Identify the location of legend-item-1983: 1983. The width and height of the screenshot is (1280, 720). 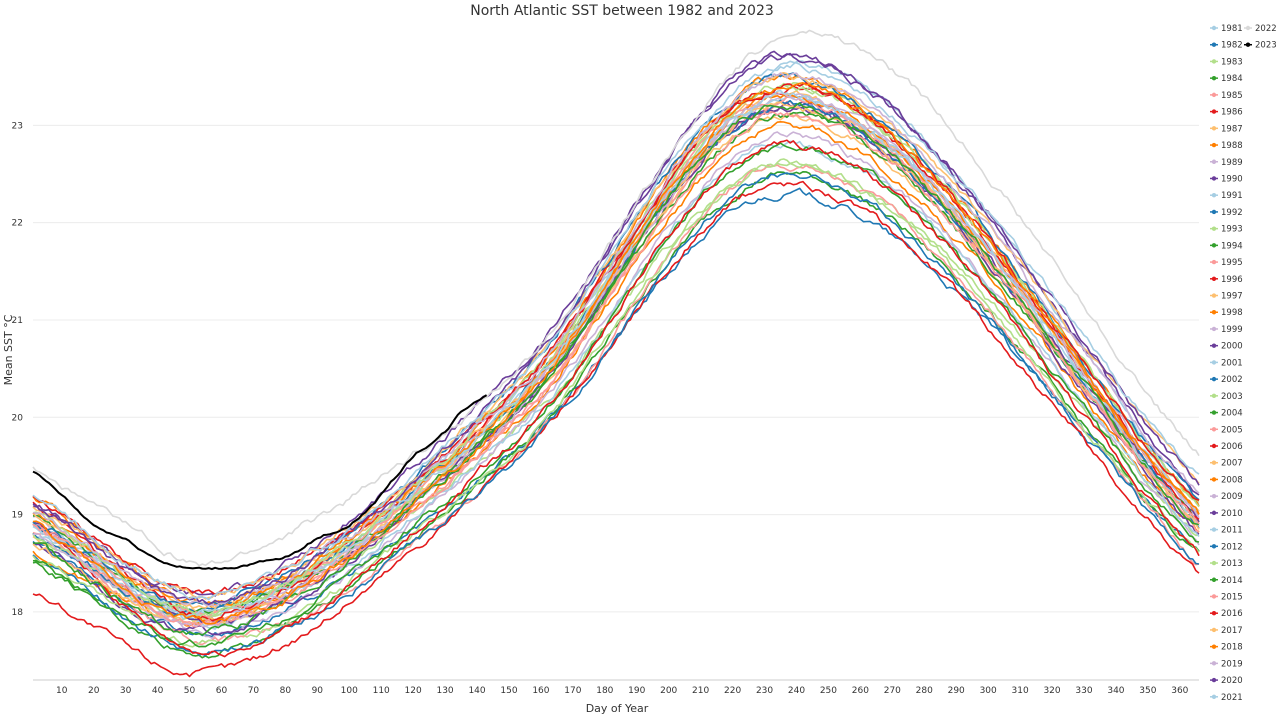
(1226, 62).